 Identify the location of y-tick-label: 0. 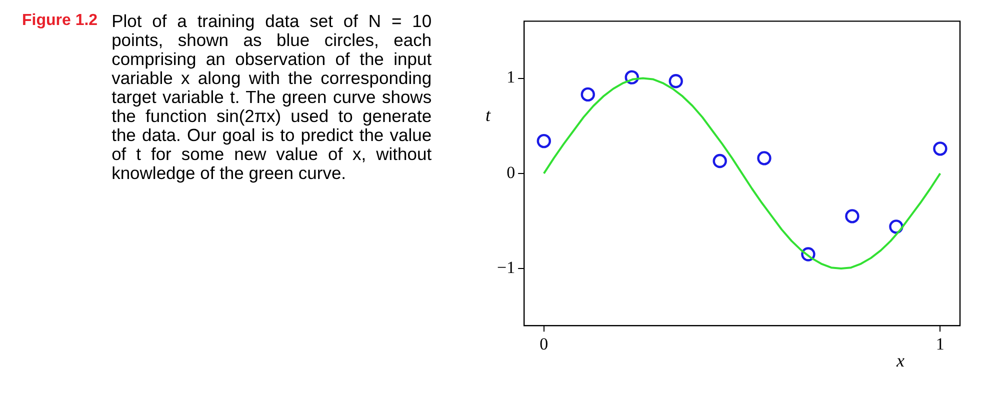
(511, 172).